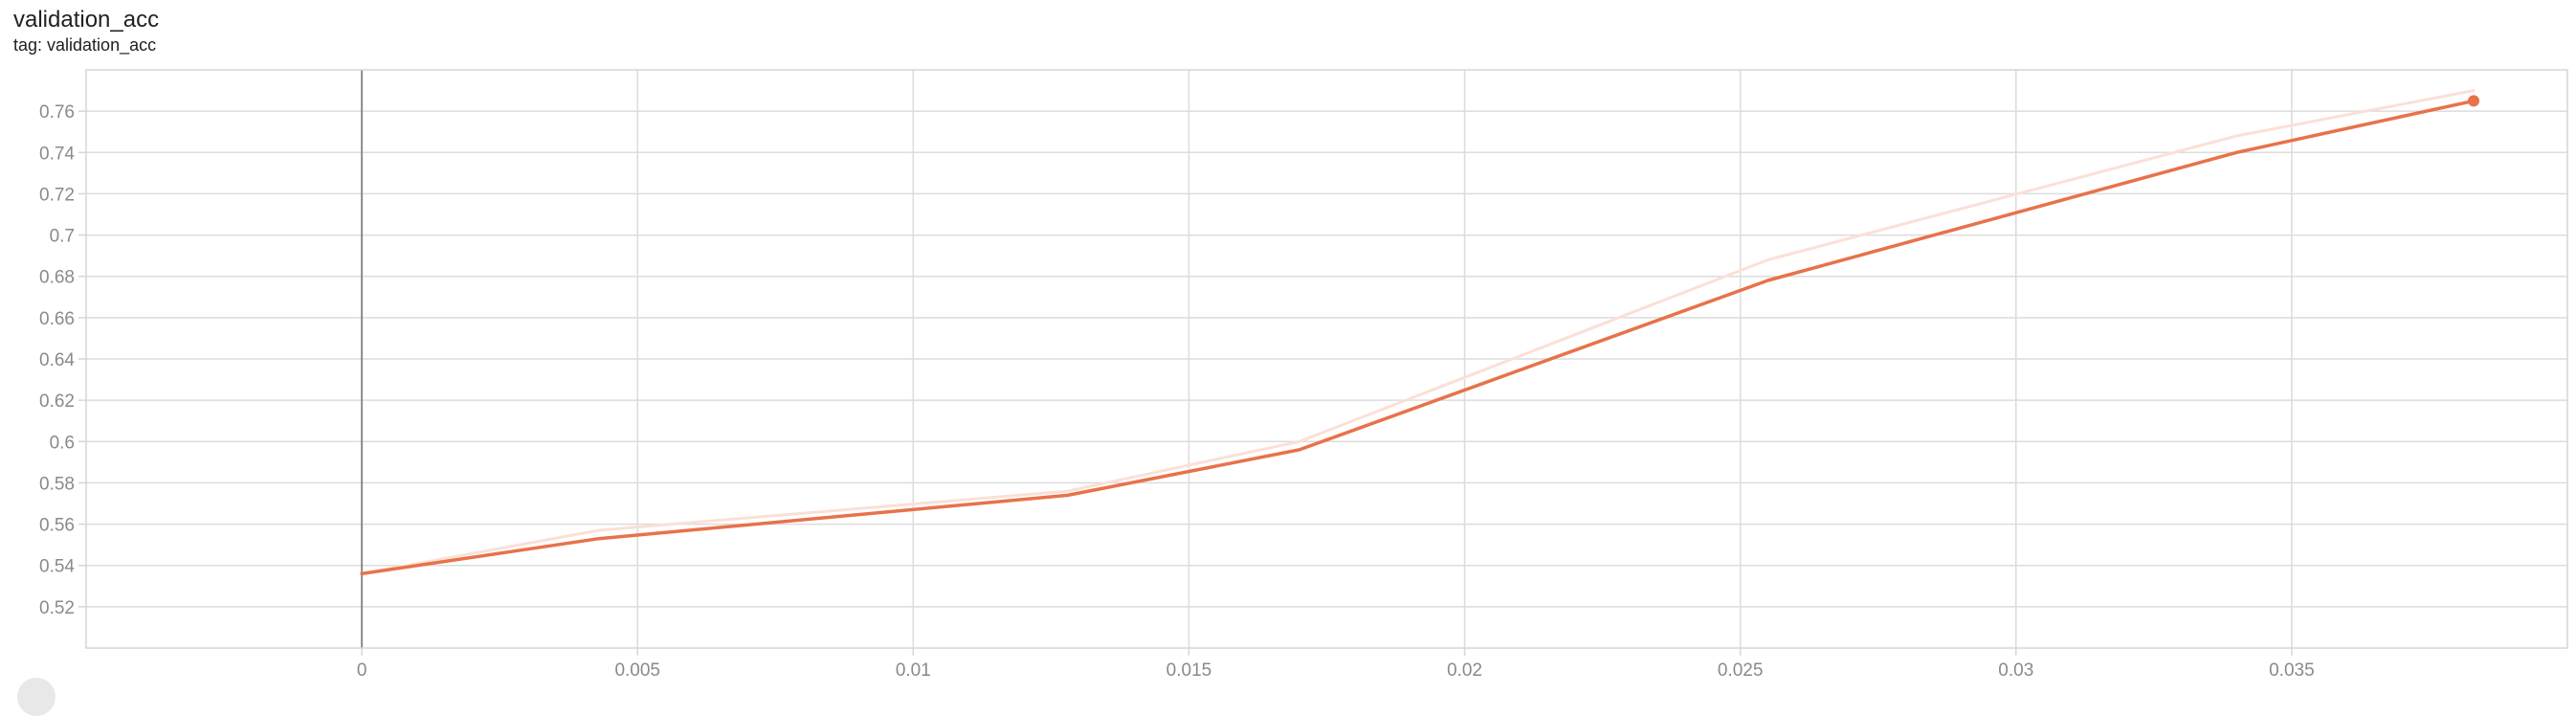 The height and width of the screenshot is (716, 2576). What do you see at coordinates (637, 670) in the screenshot?
I see `x-tick-label: 0.005` at bounding box center [637, 670].